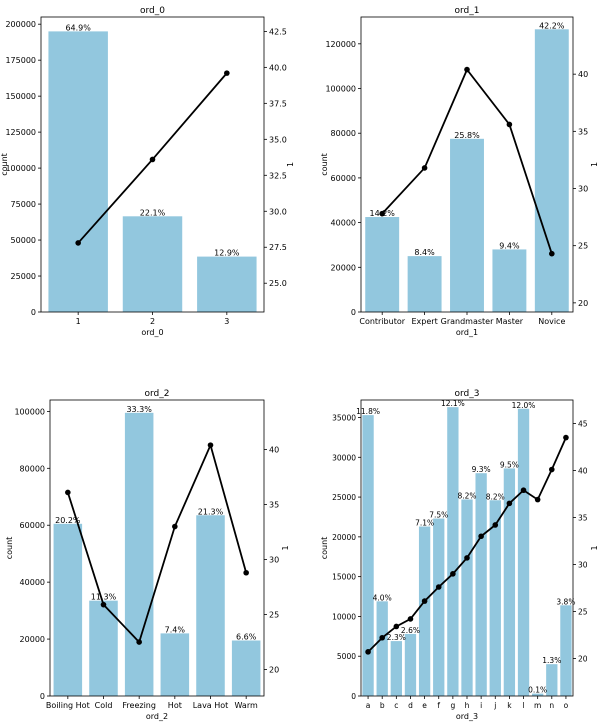 Image resolution: width=600 pixels, height=722 pixels. I want to click on y2tick-label-ord_3-45: 45, so click(583, 423).